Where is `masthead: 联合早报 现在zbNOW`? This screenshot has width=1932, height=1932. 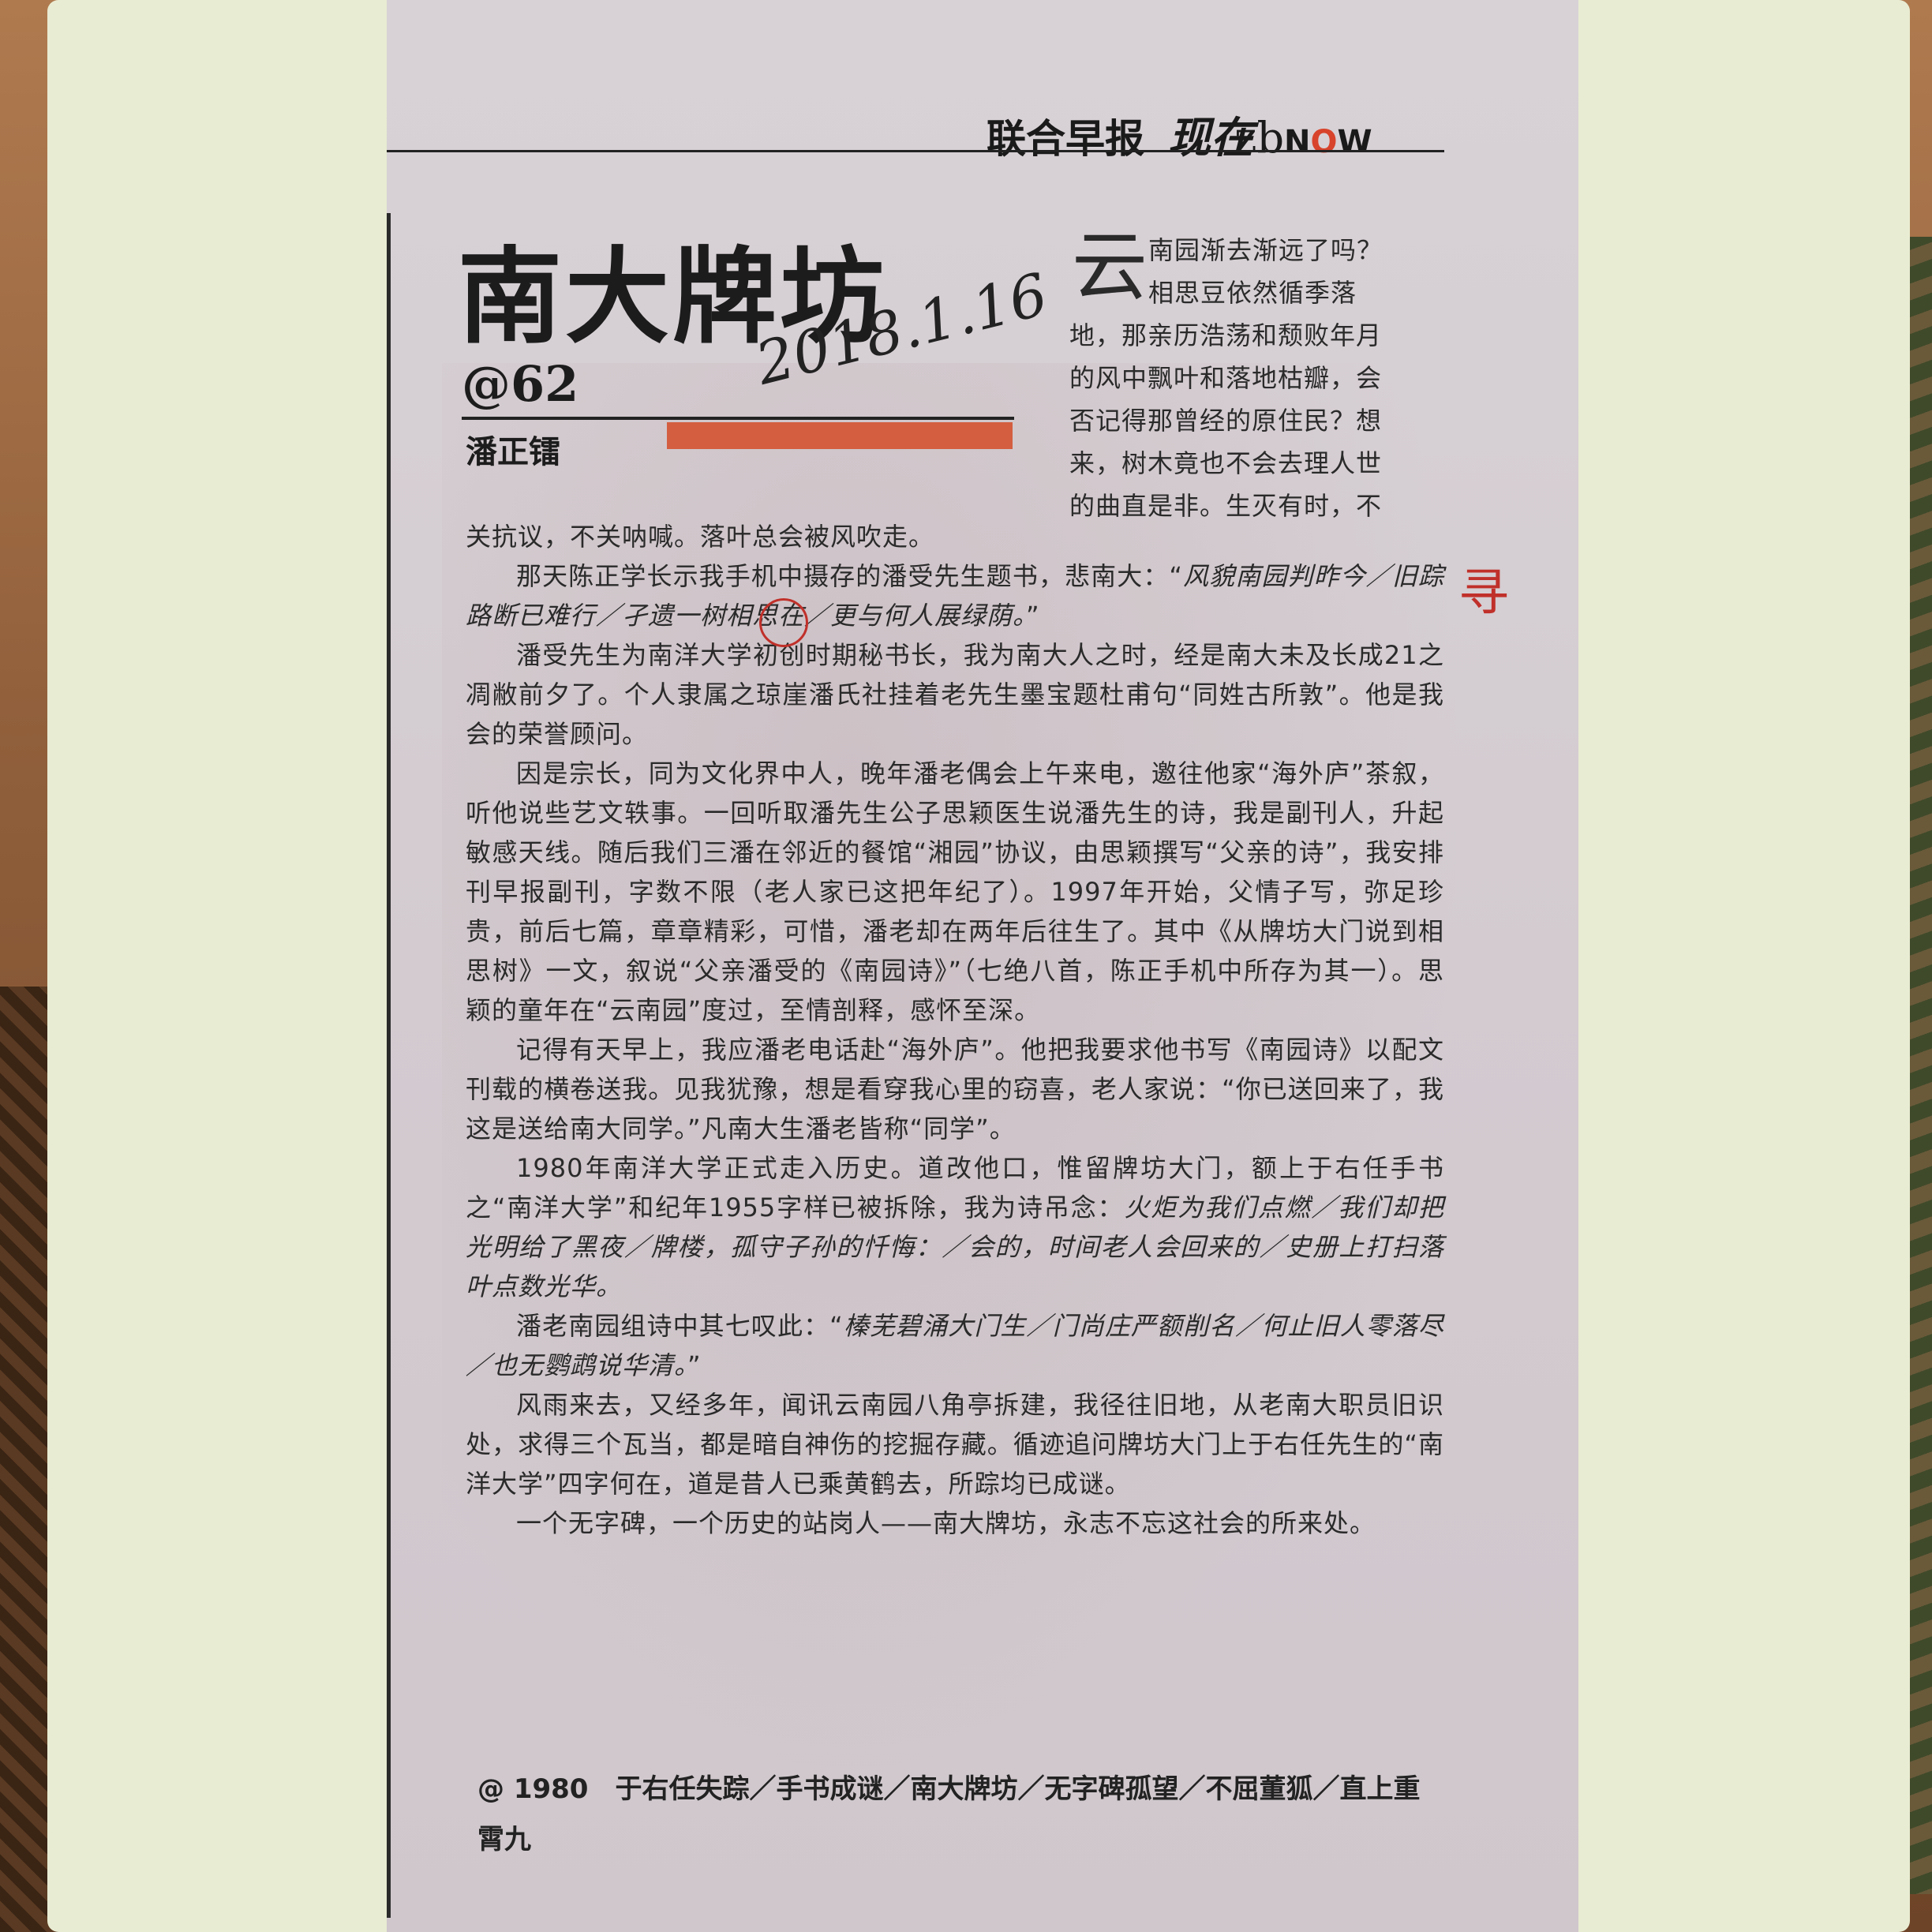 masthead: 联合早报 现在zbNOW is located at coordinates (1215, 133).